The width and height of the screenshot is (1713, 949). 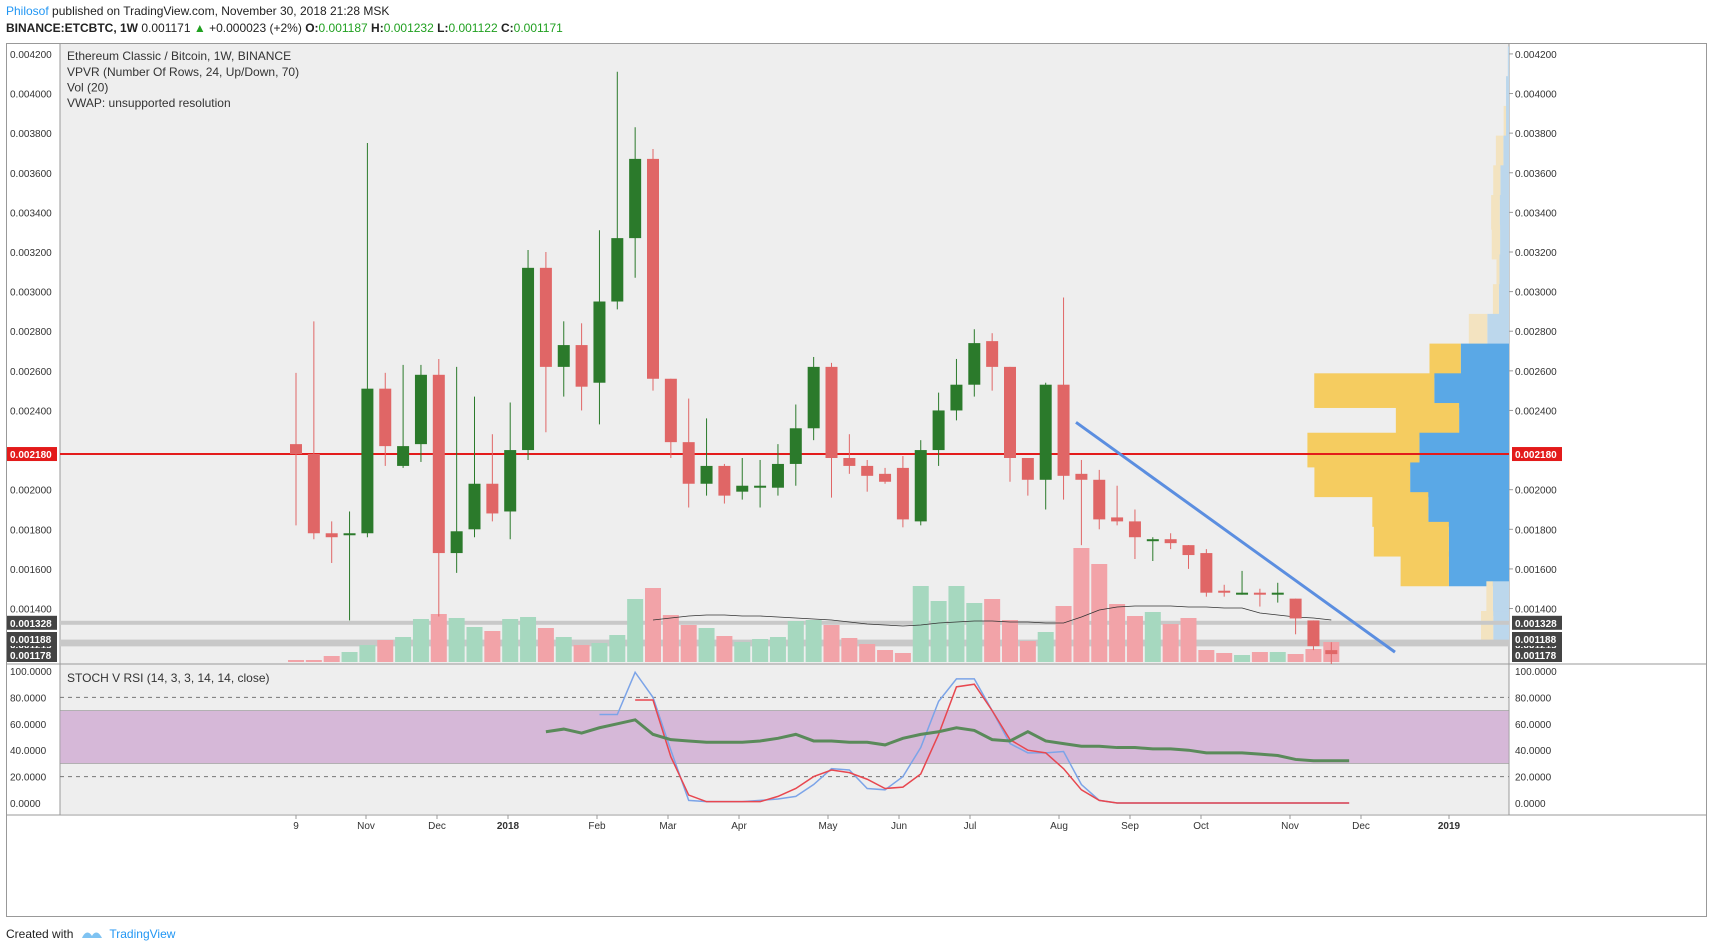 I want to click on footer: Created with TradingView, so click(x=90, y=934).